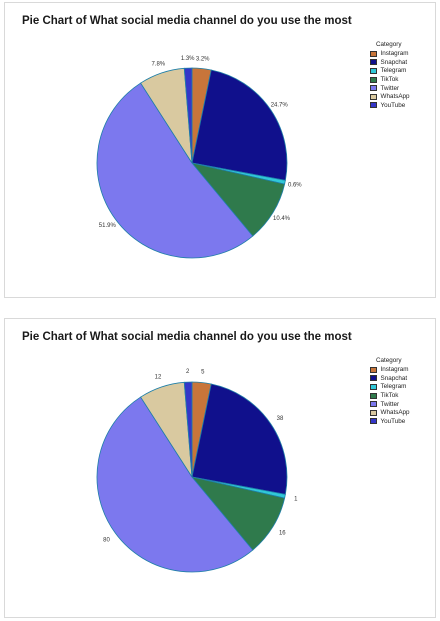 Image resolution: width=440 pixels, height=621 pixels. What do you see at coordinates (188, 372) in the screenshot?
I see `slice-label-youtube: 2` at bounding box center [188, 372].